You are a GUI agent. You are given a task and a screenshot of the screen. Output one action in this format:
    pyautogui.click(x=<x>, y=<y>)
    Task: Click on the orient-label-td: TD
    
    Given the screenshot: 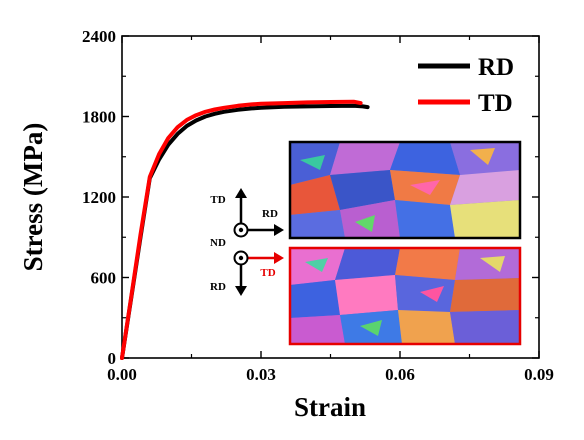 What is the action you would take?
    pyautogui.click(x=217, y=200)
    